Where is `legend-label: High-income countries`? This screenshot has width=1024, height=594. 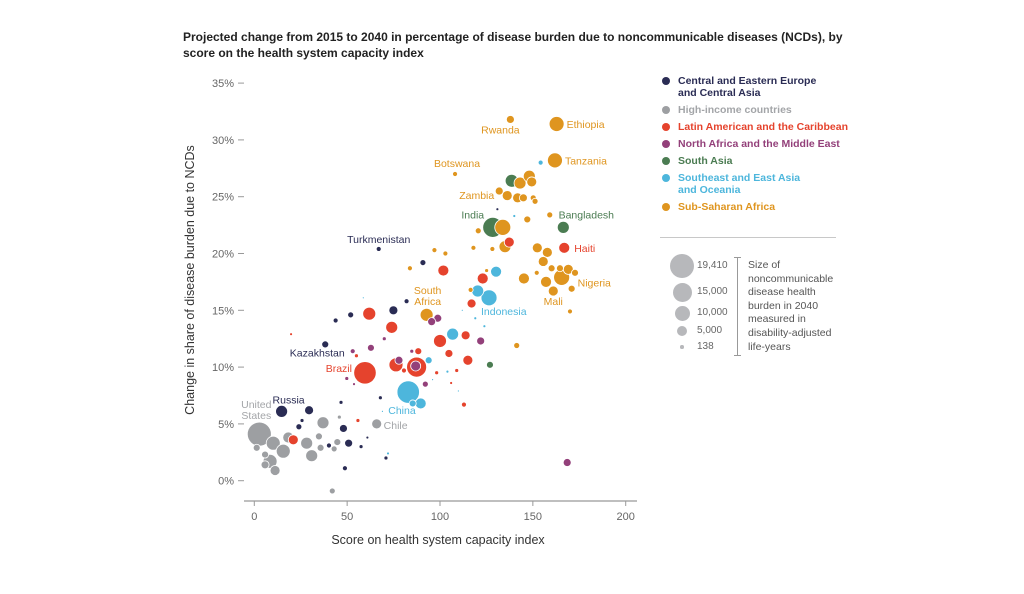 legend-label: High-income countries is located at coordinates (735, 110).